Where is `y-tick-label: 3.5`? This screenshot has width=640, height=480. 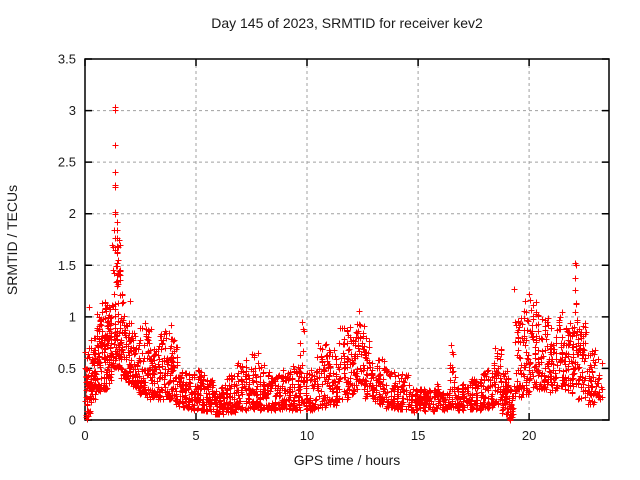 y-tick-label: 3.5 is located at coordinates (67, 59).